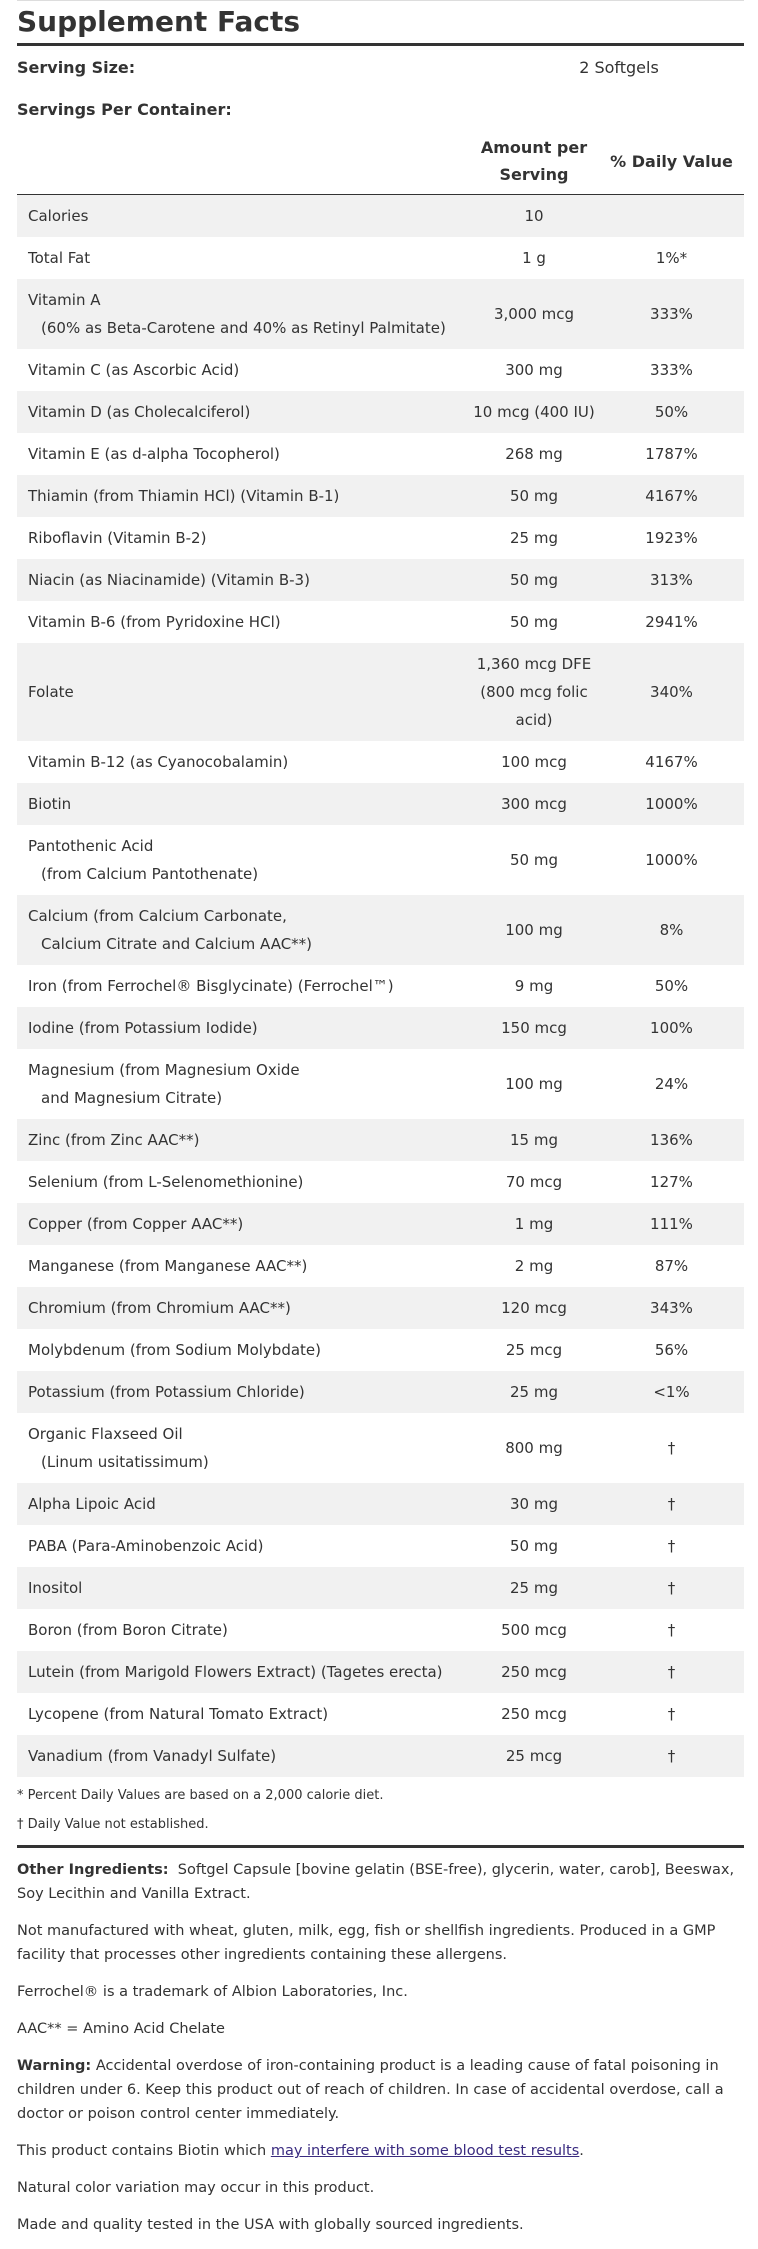 The height and width of the screenshot is (2249, 758). I want to click on row: Riboflavin (Vitamin B-2) 25 mg 1923%, so click(380, 538).